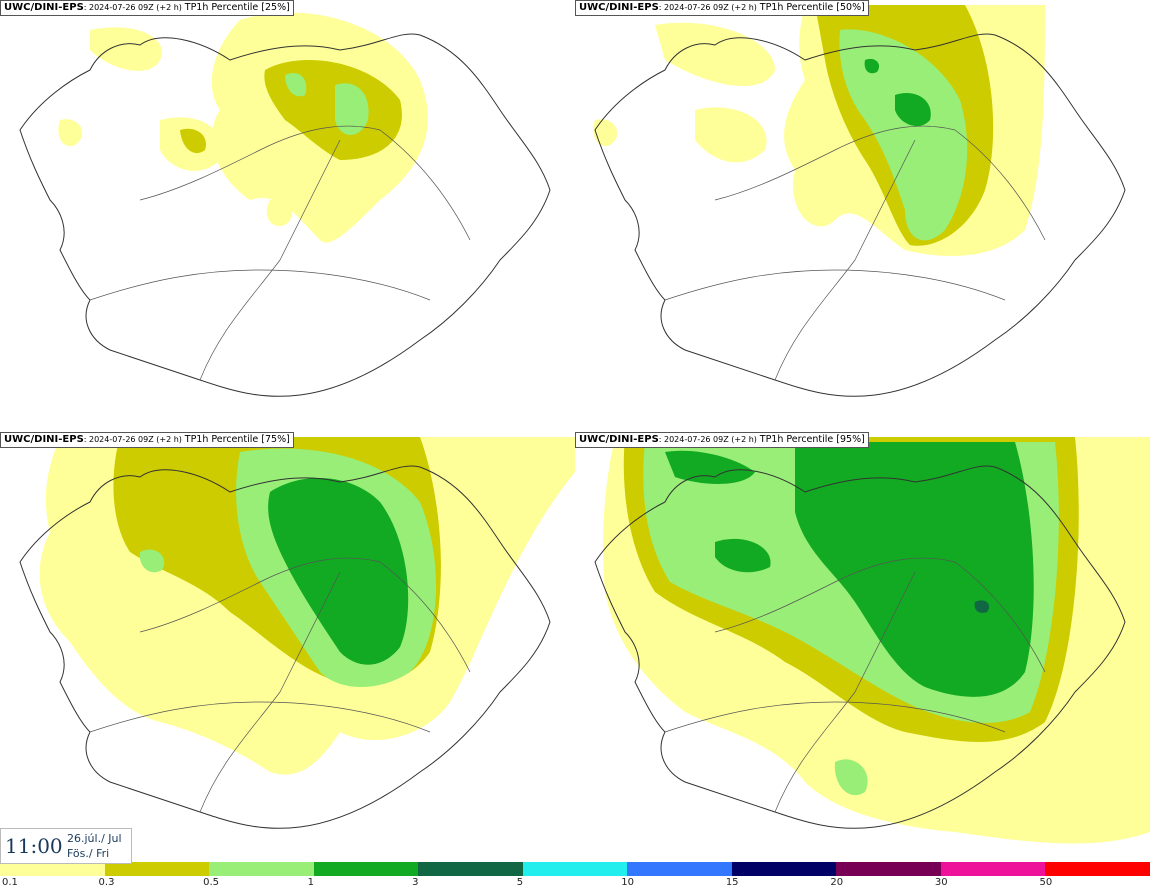  Describe the element at coordinates (520, 882) in the screenshot. I see `legend-tick-label: 5` at that location.